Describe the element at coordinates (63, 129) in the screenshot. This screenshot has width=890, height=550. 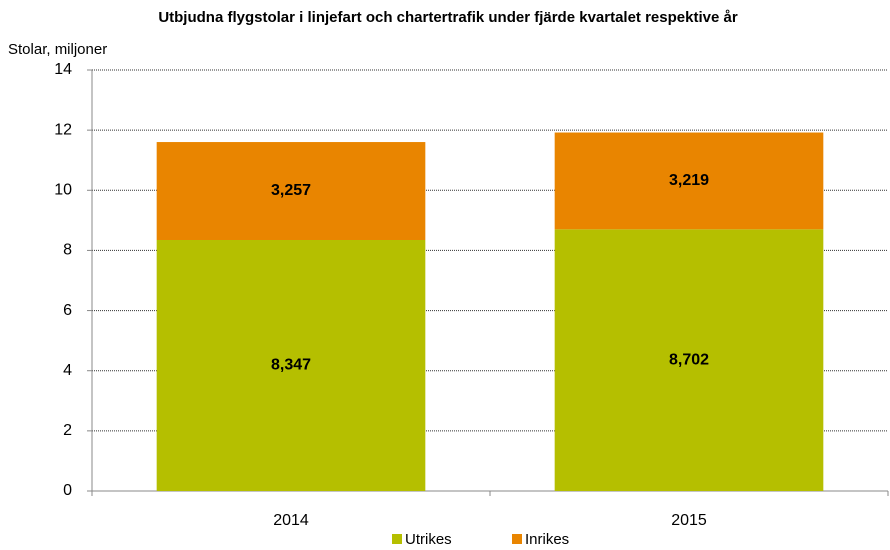
I see `y-tick-label: 12` at that location.